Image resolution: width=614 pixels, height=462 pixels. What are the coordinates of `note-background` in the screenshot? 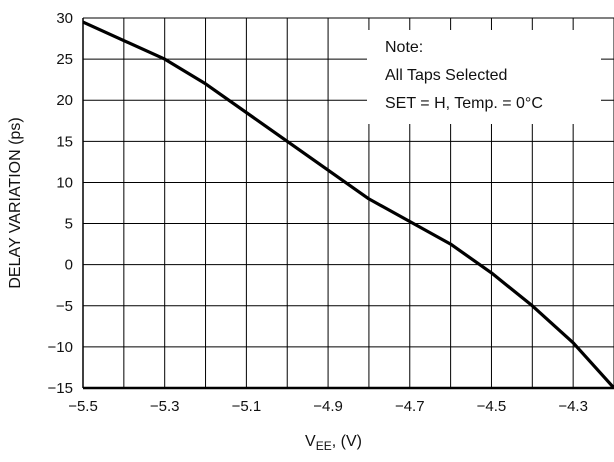 It's located at (484, 77).